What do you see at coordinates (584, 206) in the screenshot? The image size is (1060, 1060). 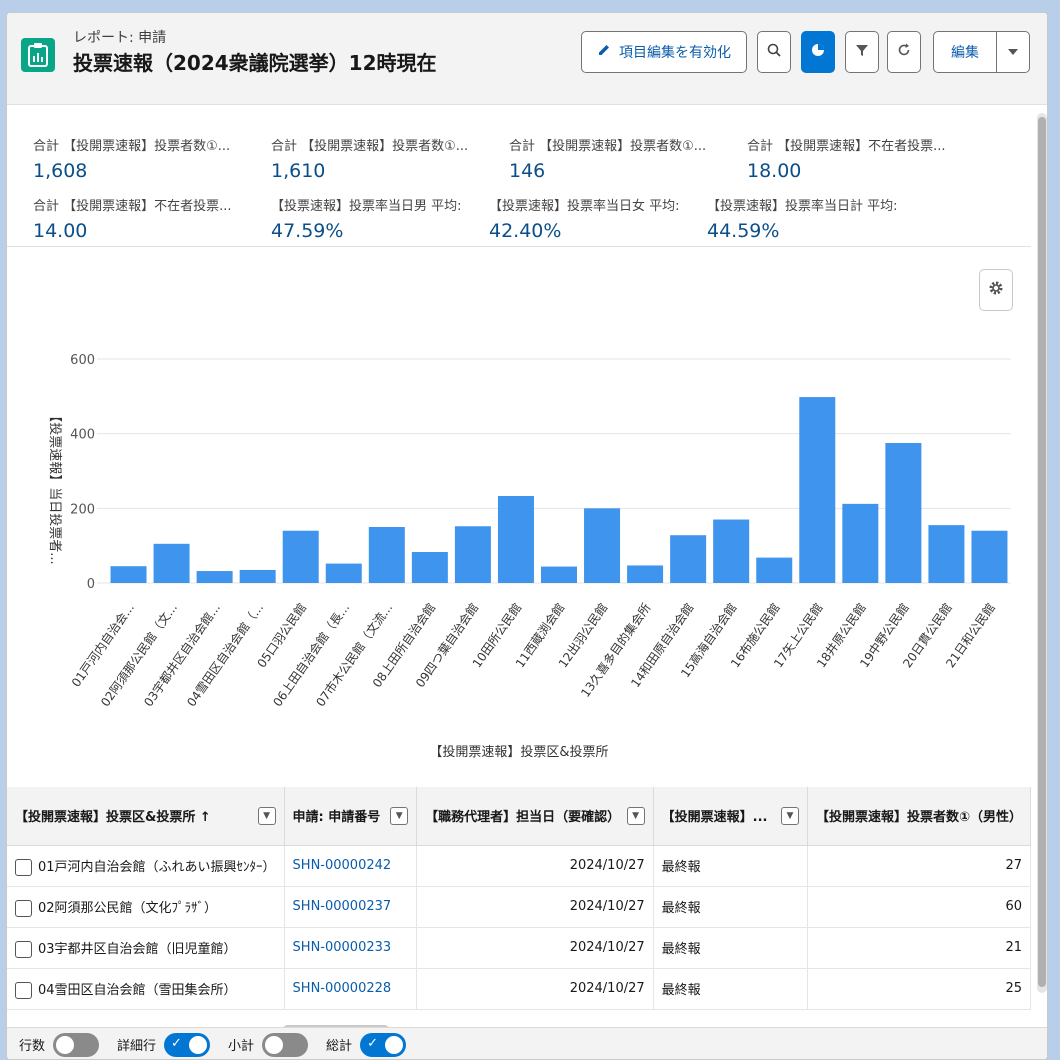 I see `summary-label: 【投票速報】投票率当日女 平均:` at bounding box center [584, 206].